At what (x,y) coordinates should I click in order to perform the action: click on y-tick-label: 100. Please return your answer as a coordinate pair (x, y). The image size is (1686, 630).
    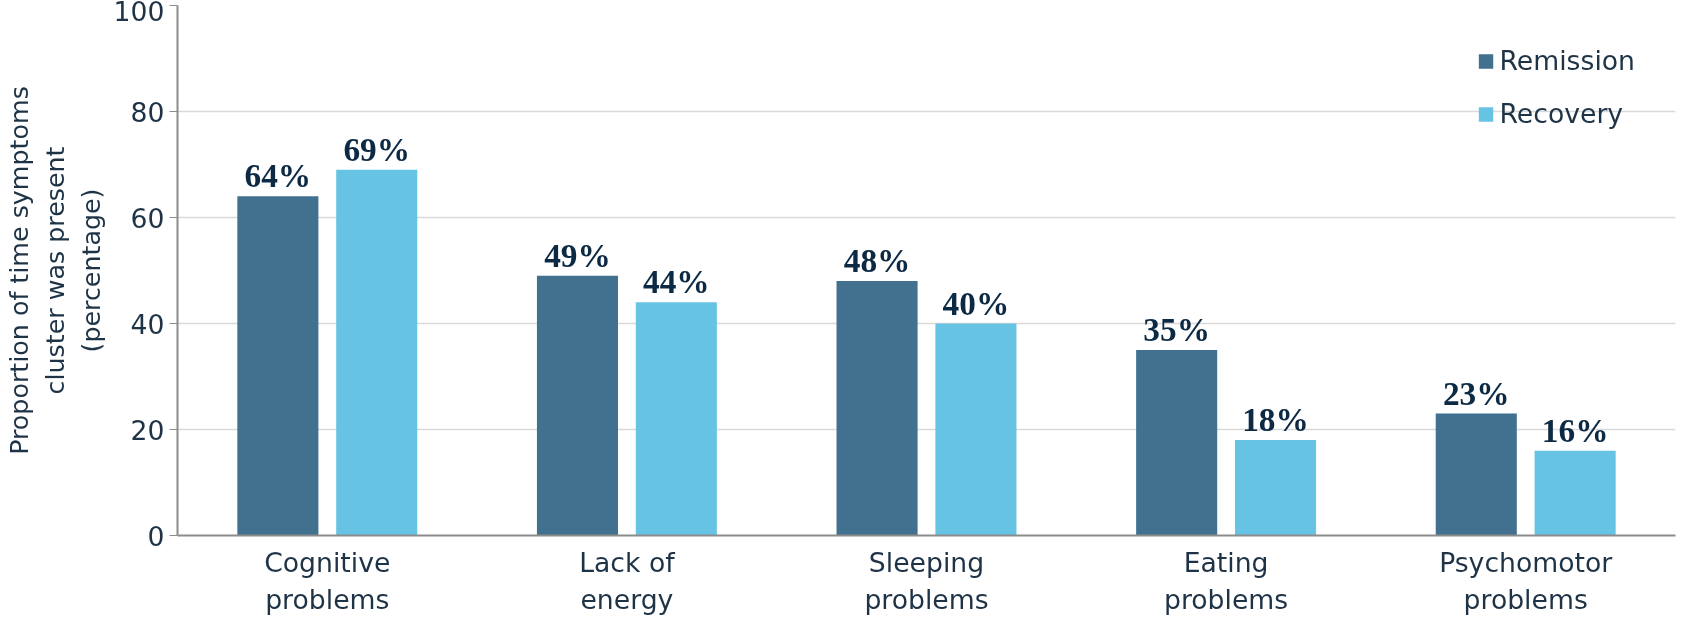
    Looking at the image, I should click on (139, 13).